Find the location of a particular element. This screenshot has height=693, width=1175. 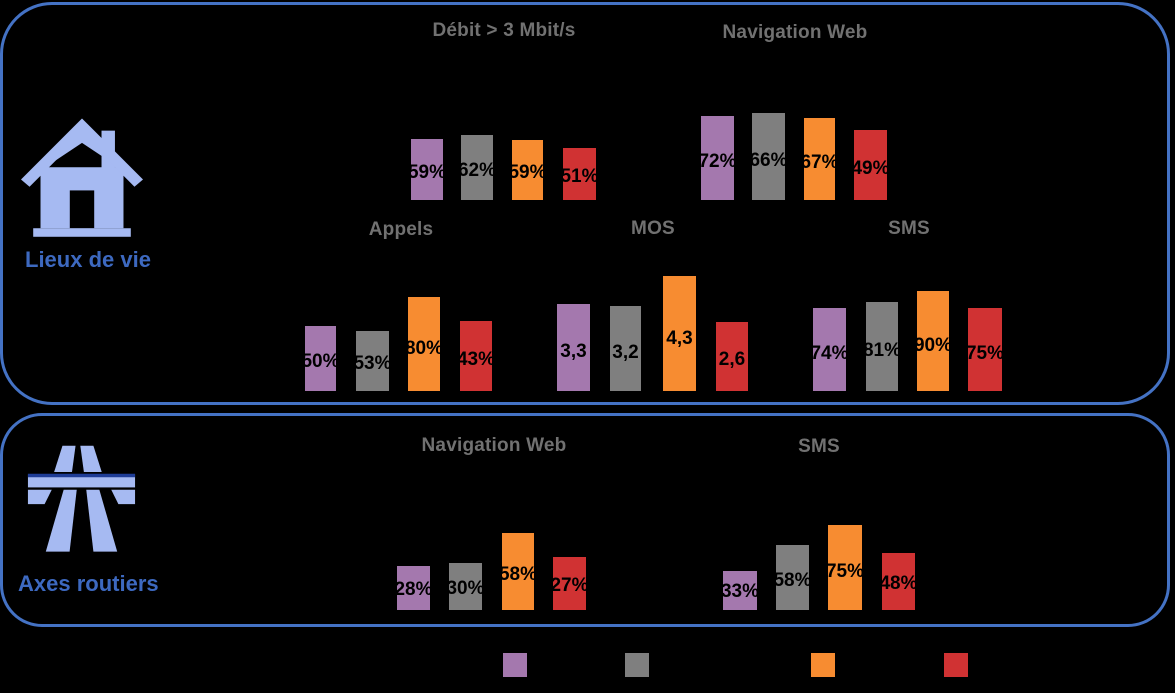

bar: 30% is located at coordinates (465, 586).